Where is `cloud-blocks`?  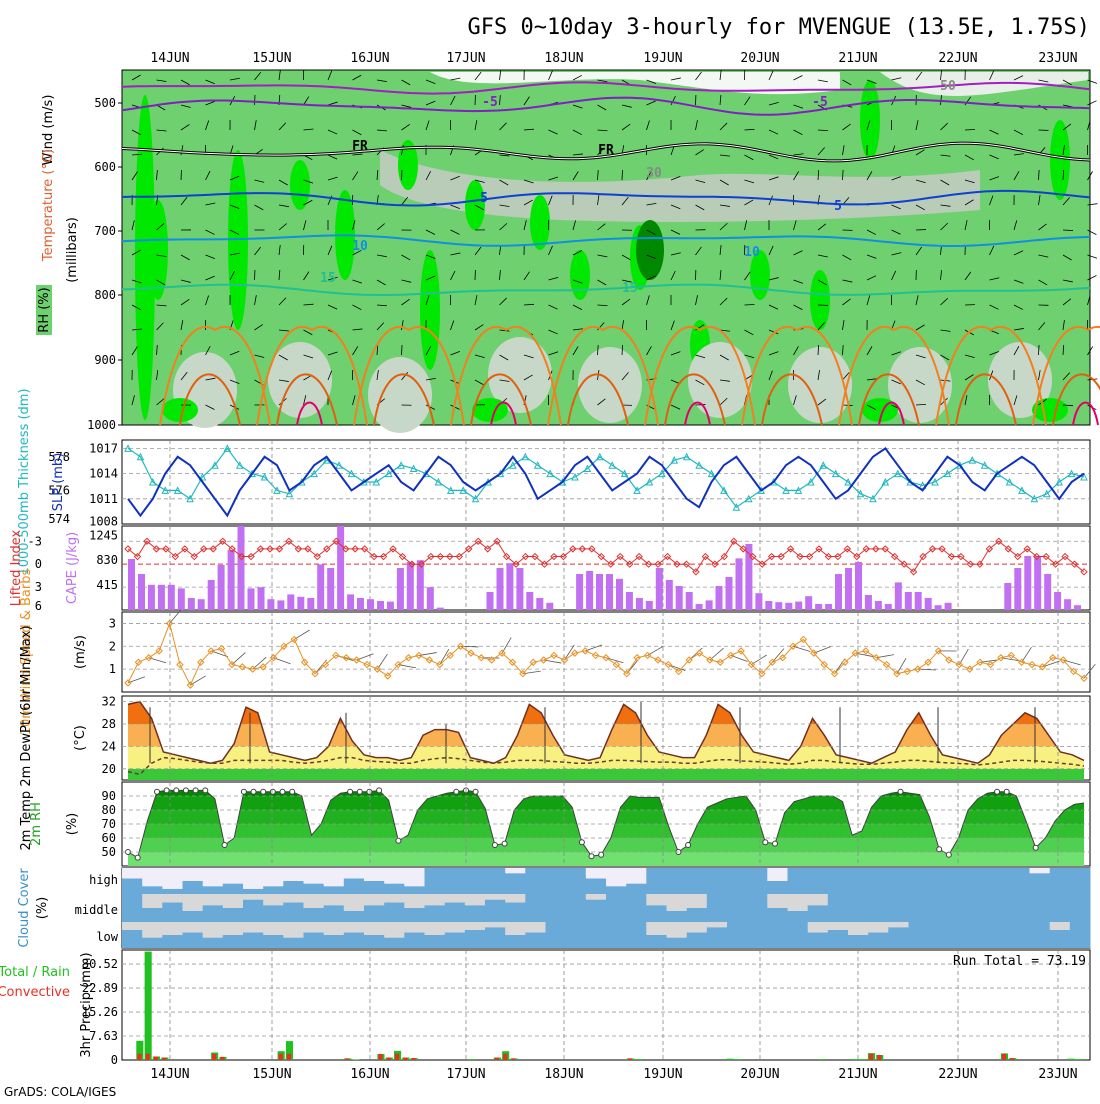
cloud-blocks is located at coordinates (606, 908).